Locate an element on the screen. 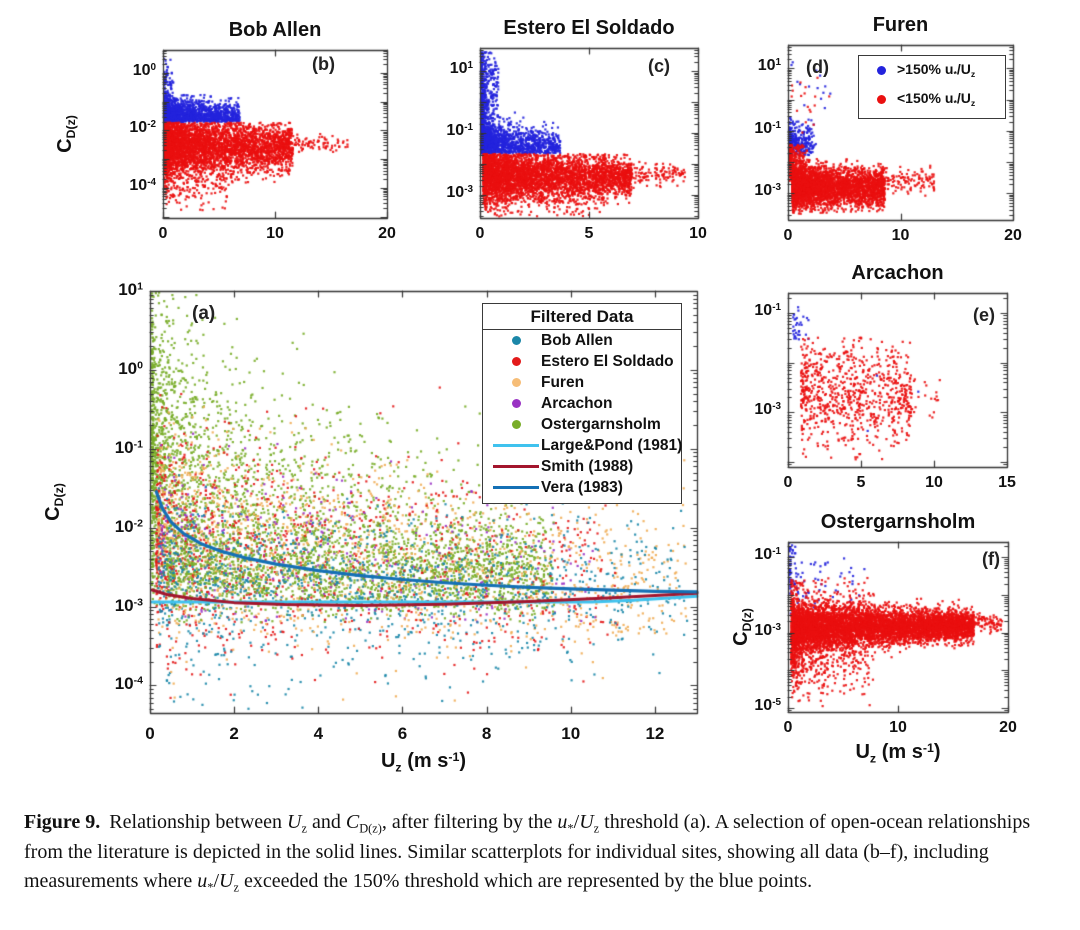  legend-item-label: Large&Pond (1981) is located at coordinates (612, 445).